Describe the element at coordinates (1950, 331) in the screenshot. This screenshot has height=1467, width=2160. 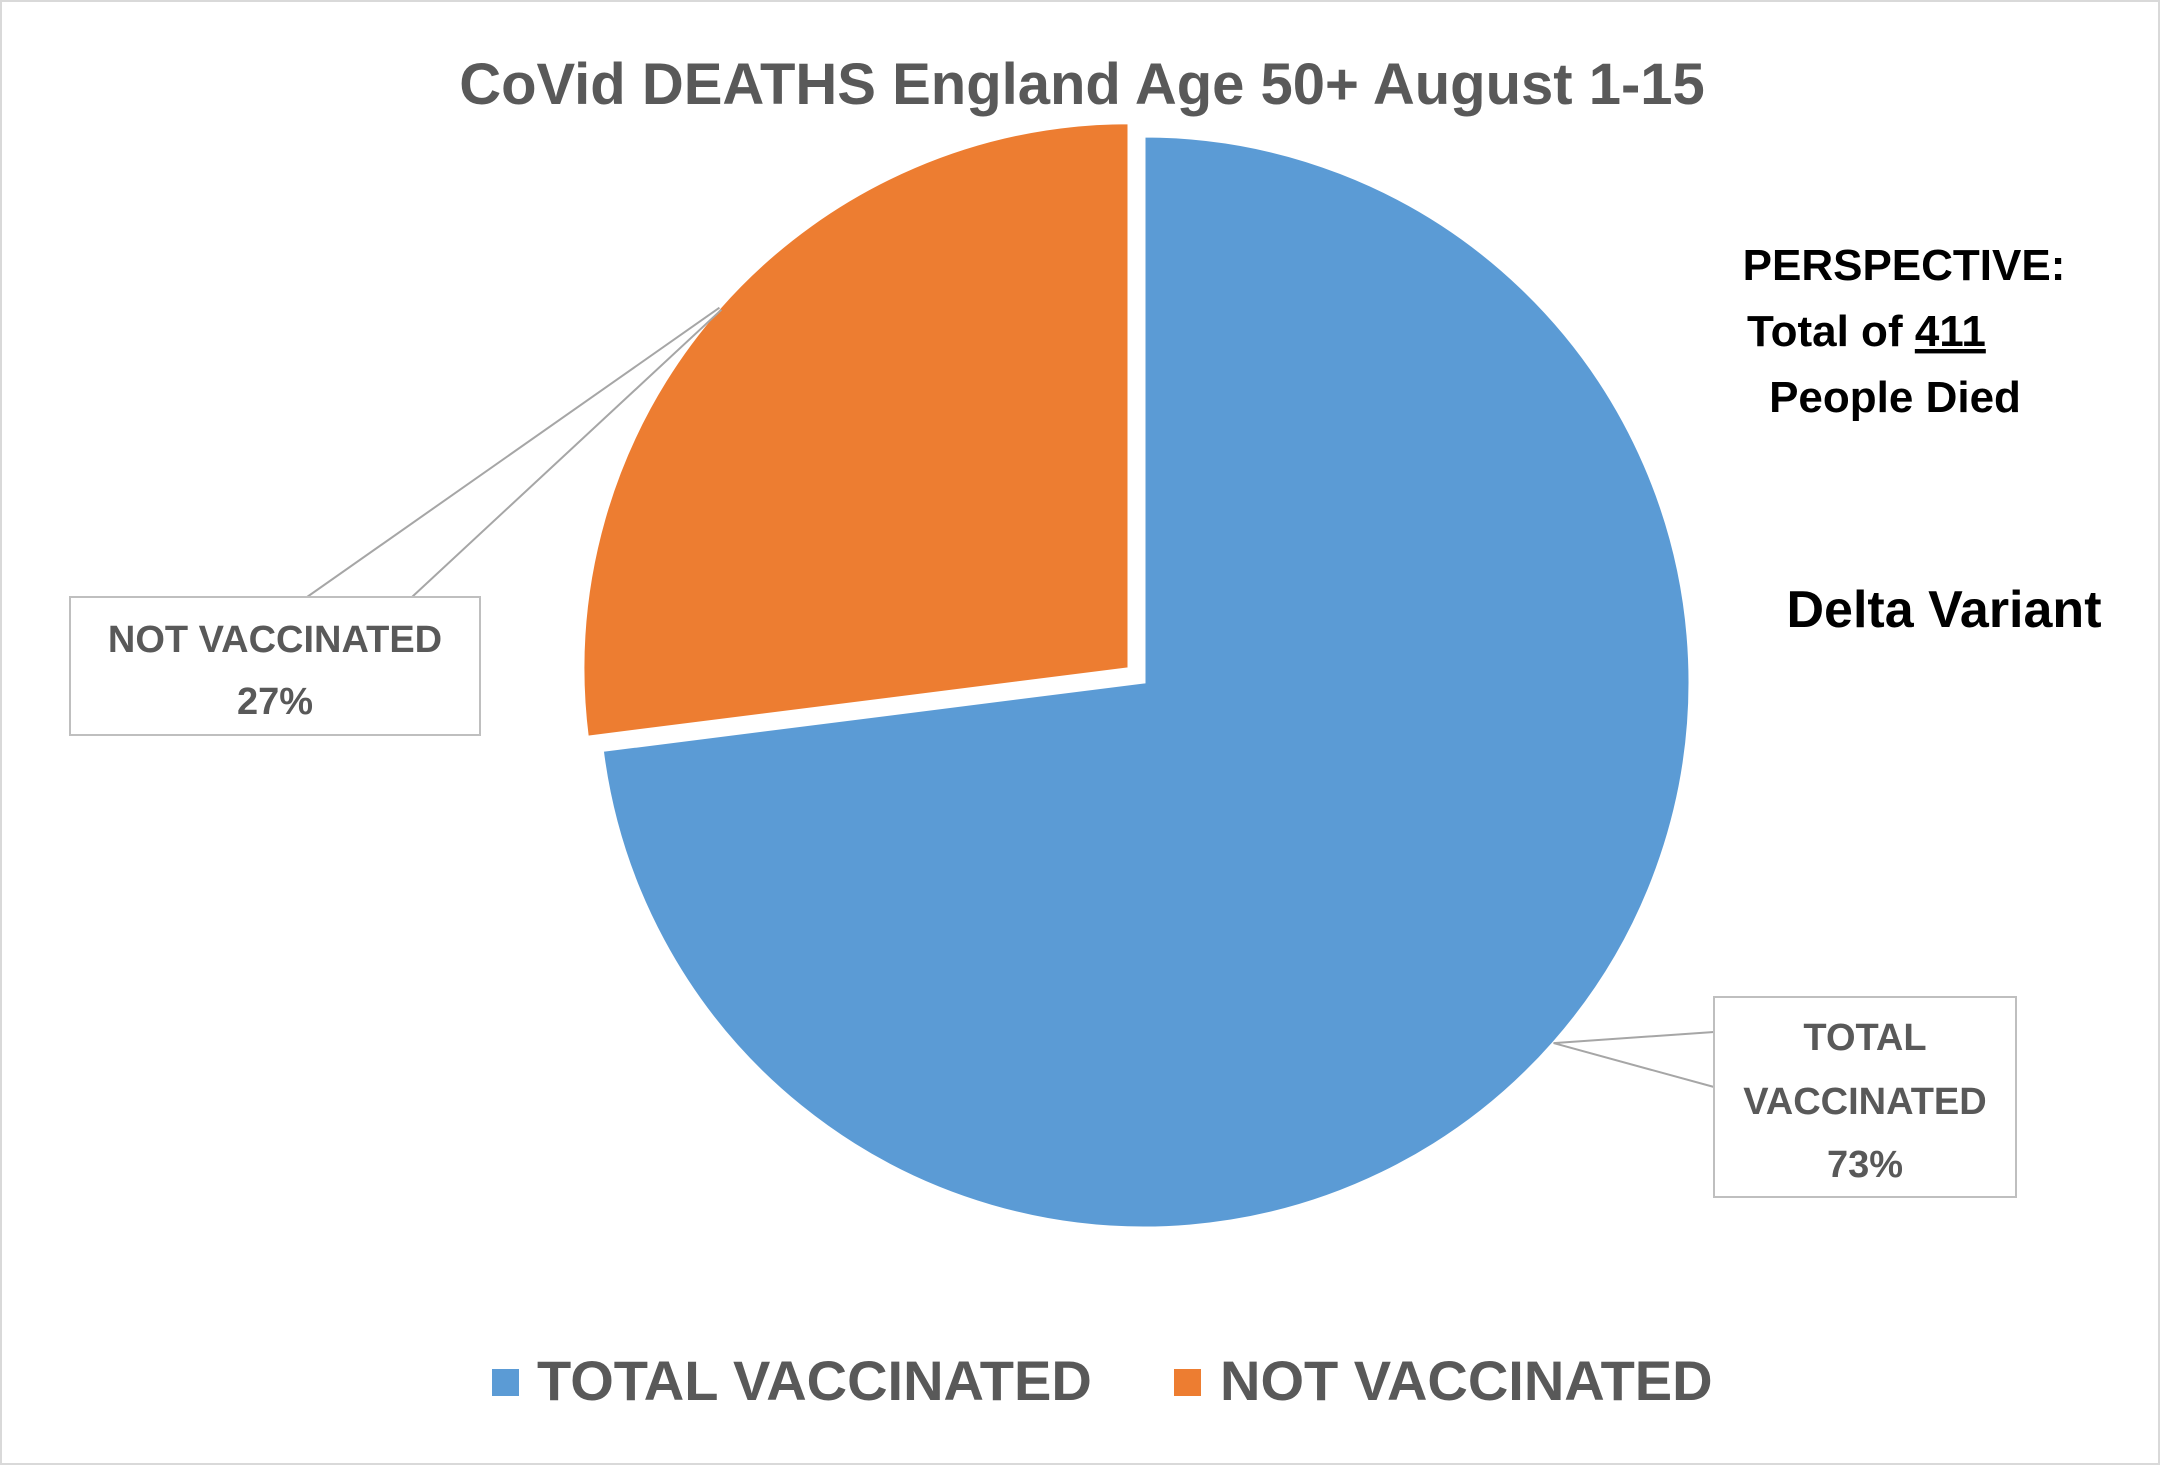
I see `perspective-total-value: 411` at that location.